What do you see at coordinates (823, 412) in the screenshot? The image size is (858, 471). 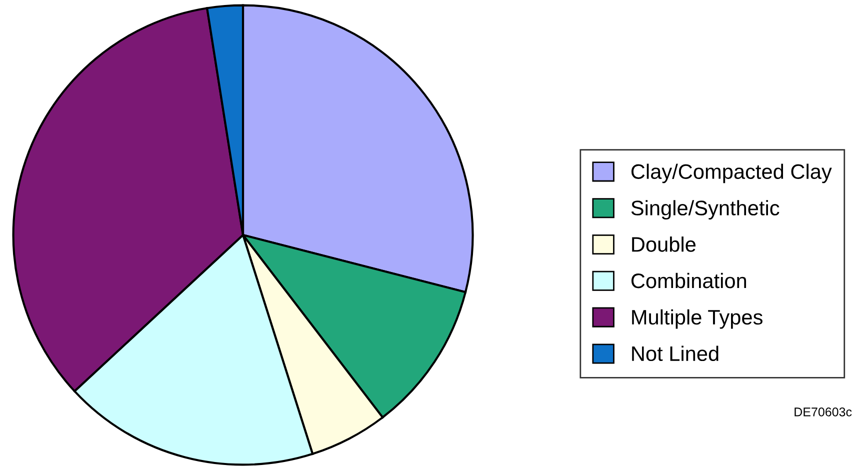 I see `text: DE70603c` at bounding box center [823, 412].